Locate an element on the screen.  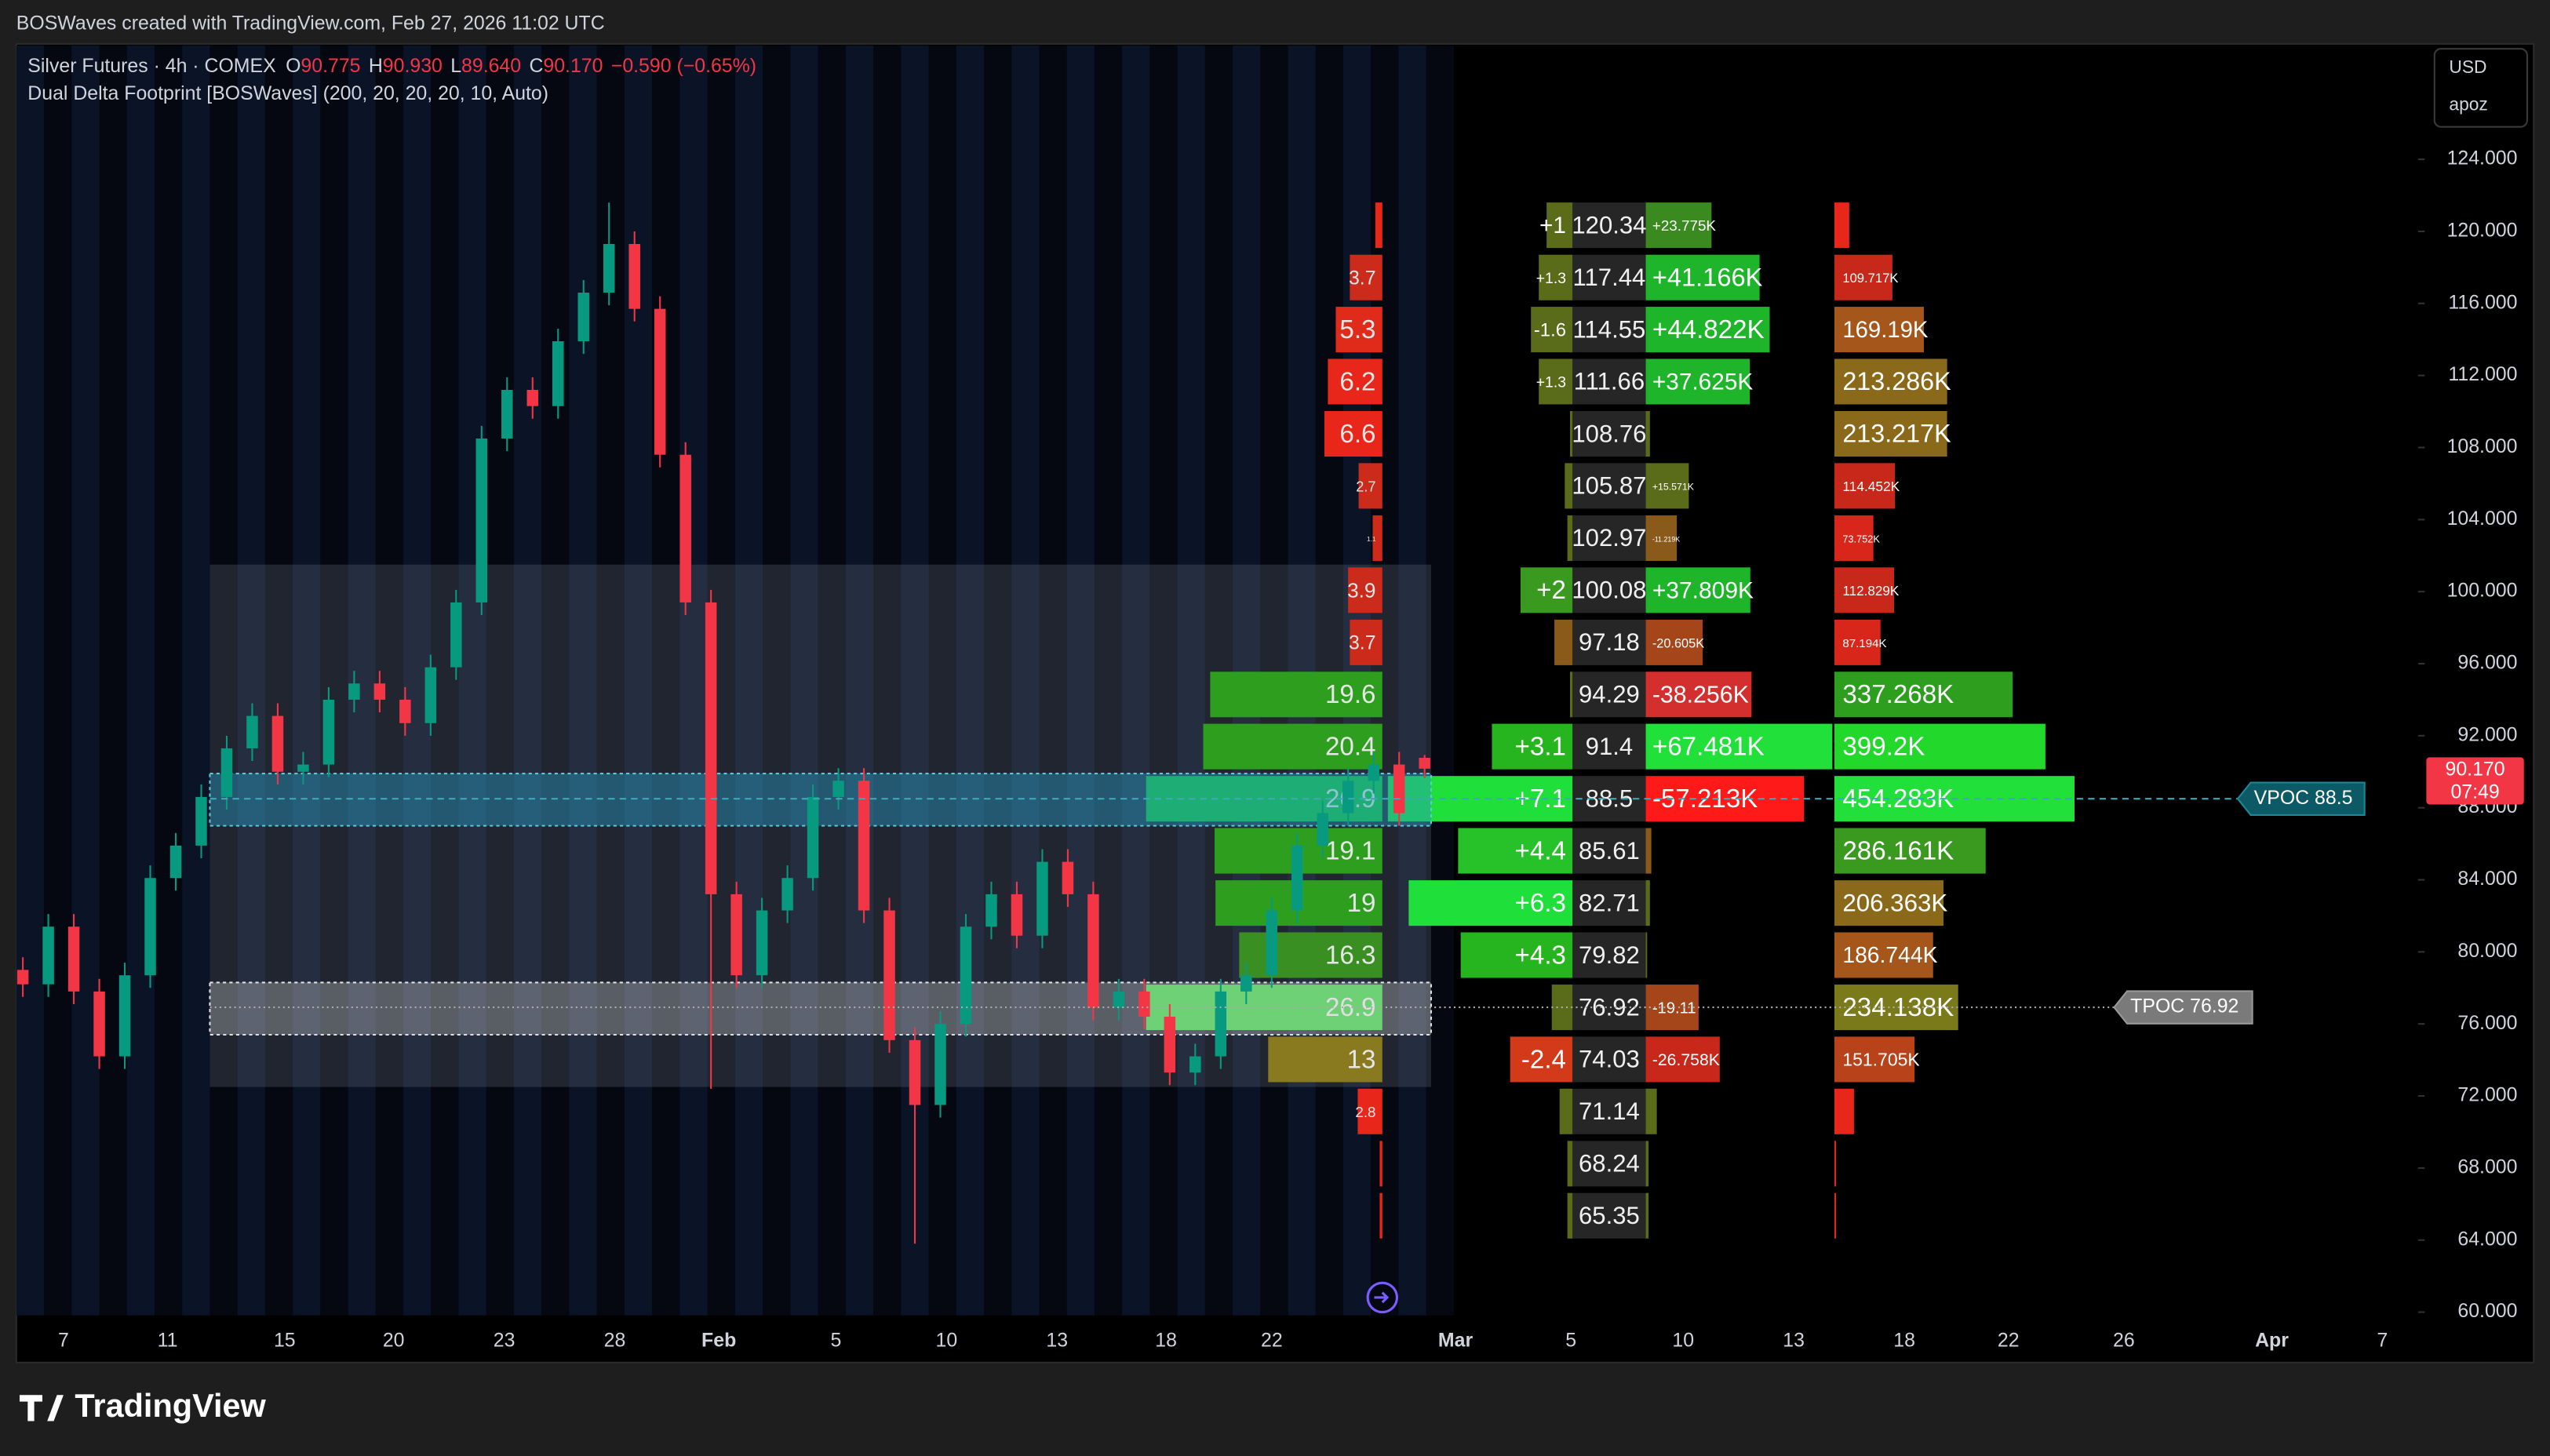
session-delta-label: 20.4 is located at coordinates (1350, 746).